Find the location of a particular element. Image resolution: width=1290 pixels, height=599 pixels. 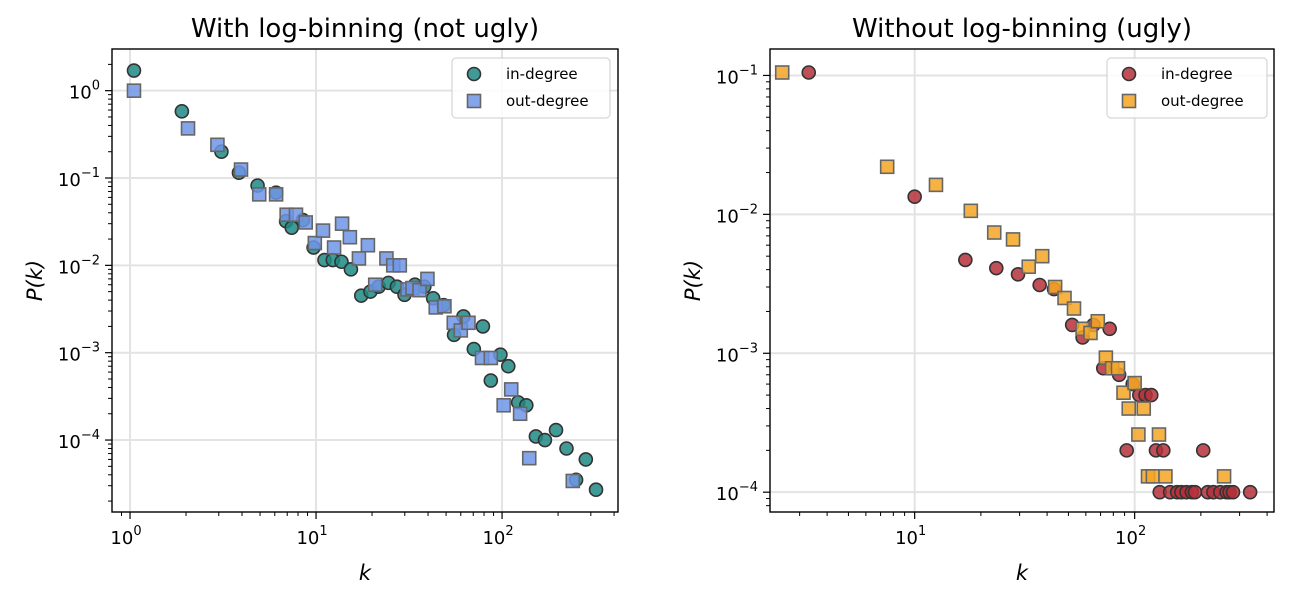

y-tick-label: 10⁻² is located at coordinates (737, 214).